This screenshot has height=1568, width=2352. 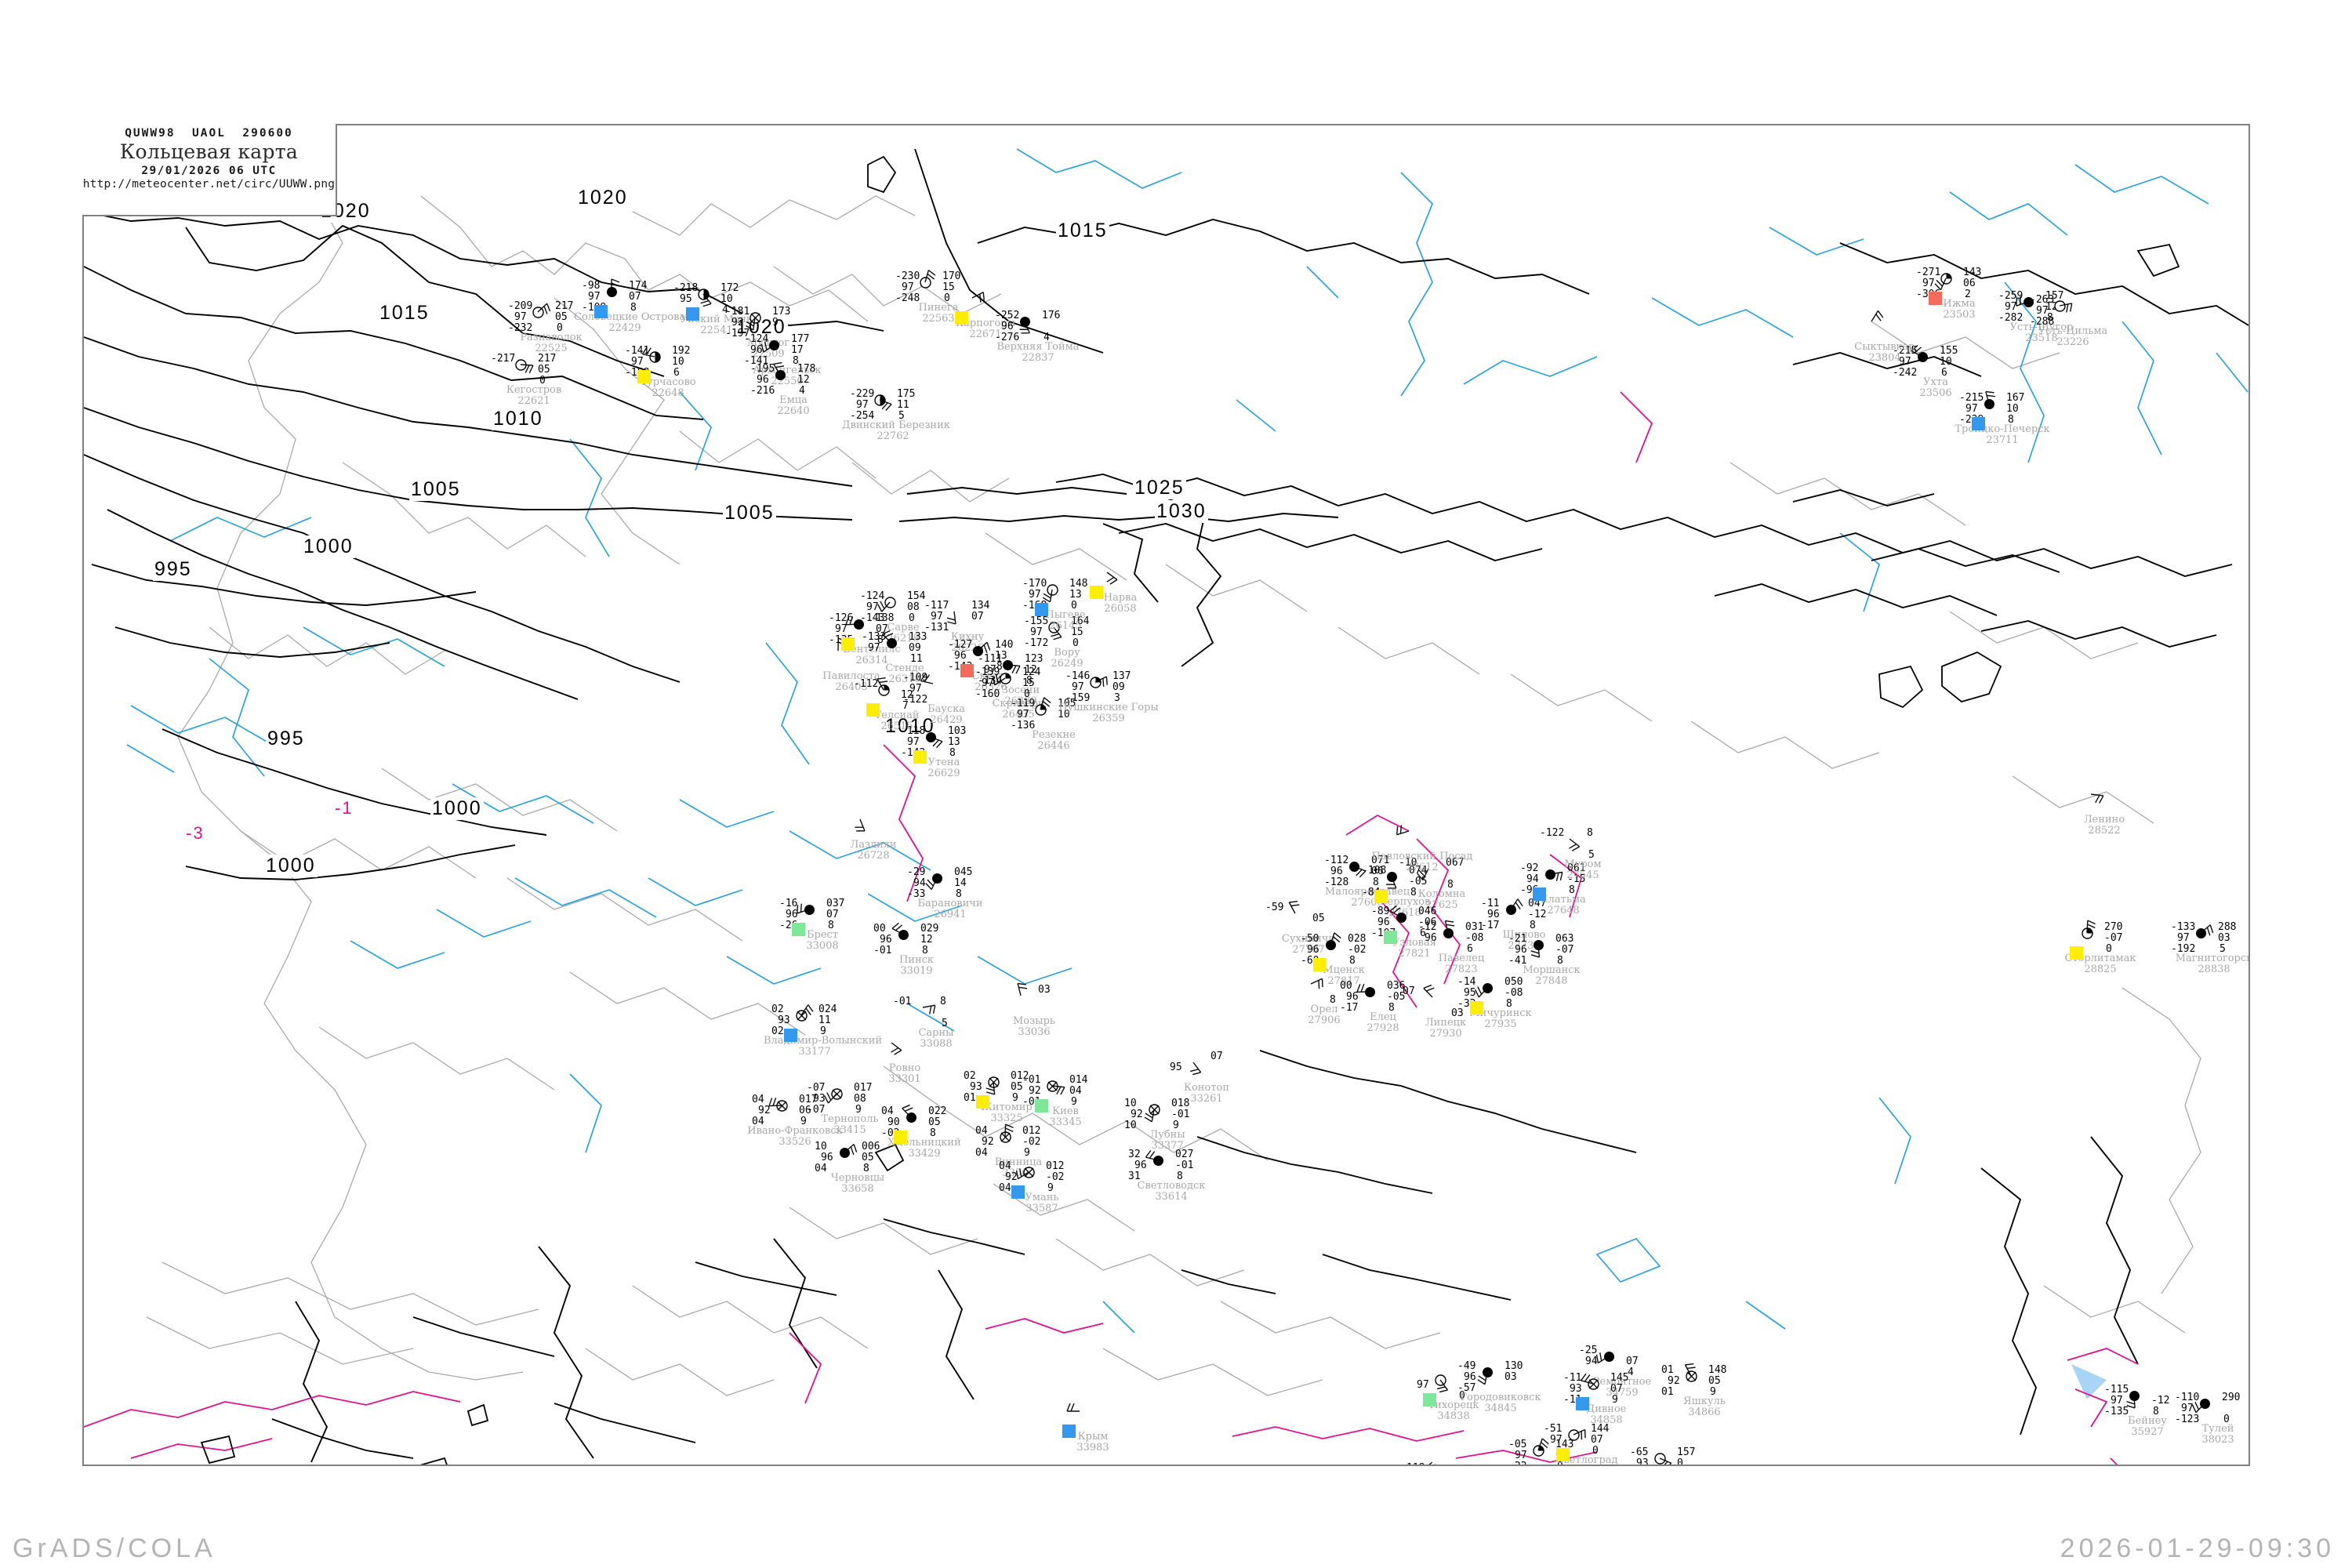 What do you see at coordinates (209, 171) in the screenshot?
I see `valid-time: 29/01/2026 06 UTC` at bounding box center [209, 171].